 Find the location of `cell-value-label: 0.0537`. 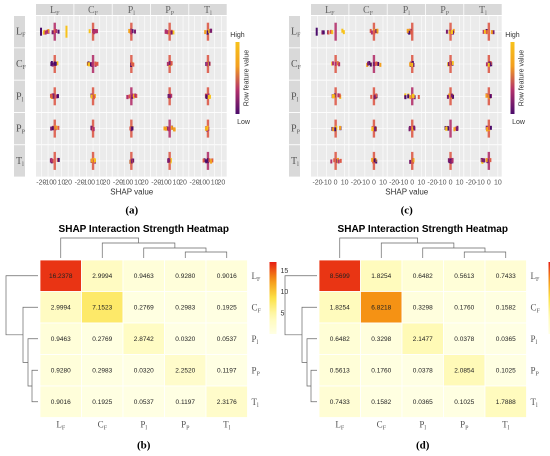

cell-value-label: 0.0537 is located at coordinates (227, 339).